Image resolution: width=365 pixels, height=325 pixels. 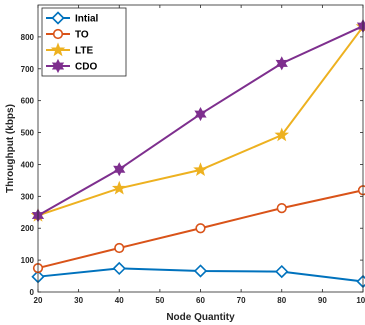 I want to click on y-axis-title: Throughput (kbps), so click(x=10, y=148).